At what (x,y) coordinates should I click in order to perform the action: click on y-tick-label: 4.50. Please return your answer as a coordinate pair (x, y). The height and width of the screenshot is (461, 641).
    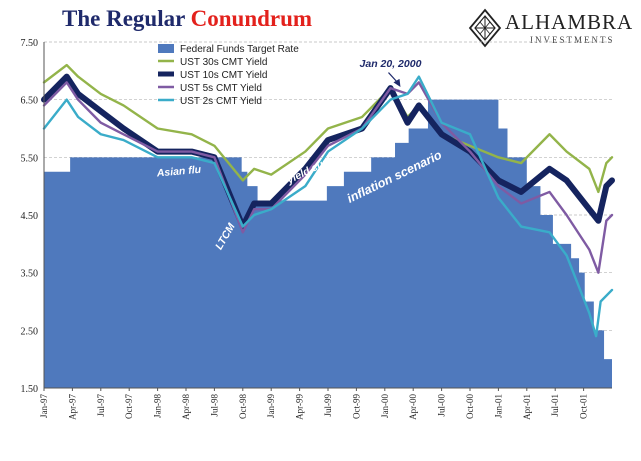
    Looking at the image, I should click on (30, 216).